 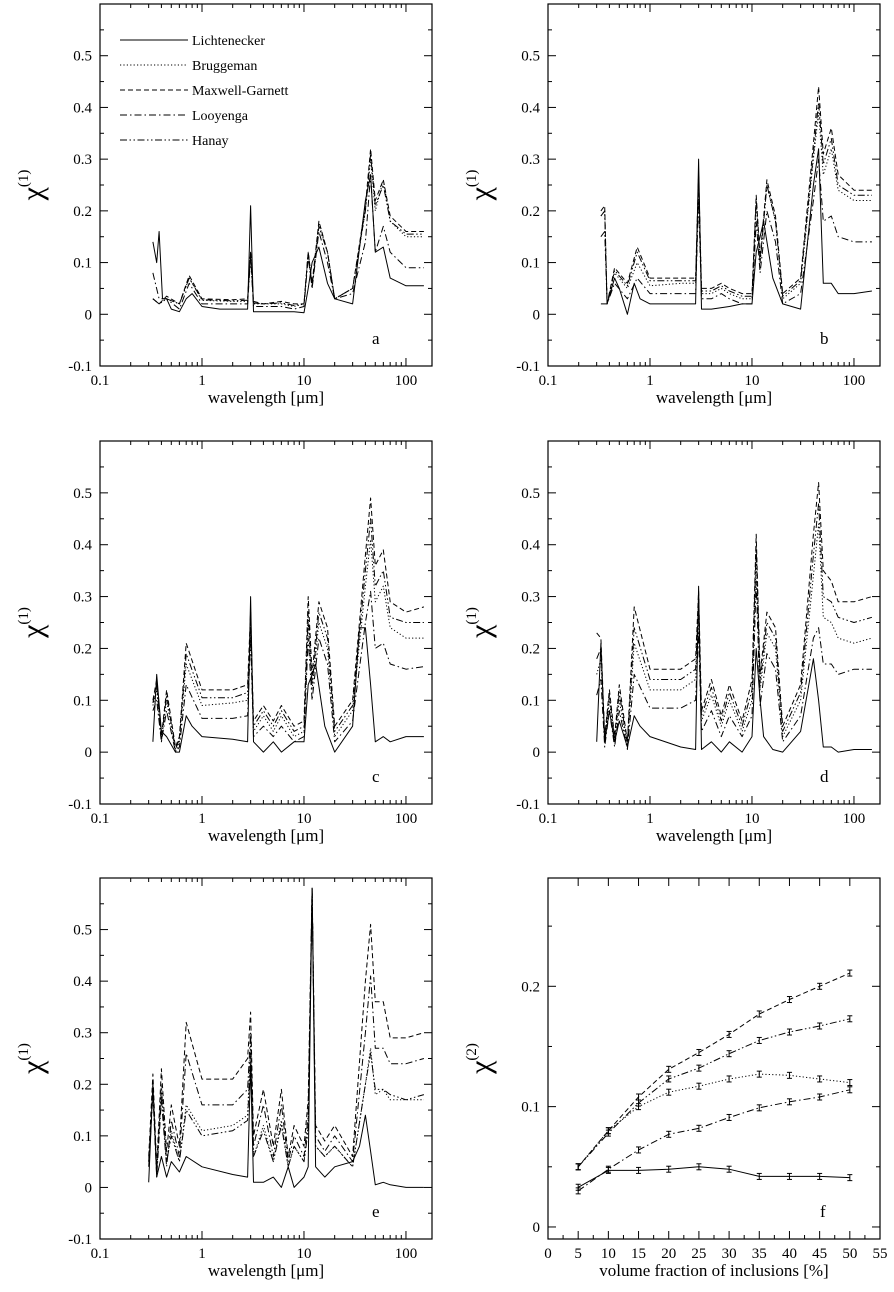 I want to click on x-tick-label: 25, so click(x=698, y=1254).